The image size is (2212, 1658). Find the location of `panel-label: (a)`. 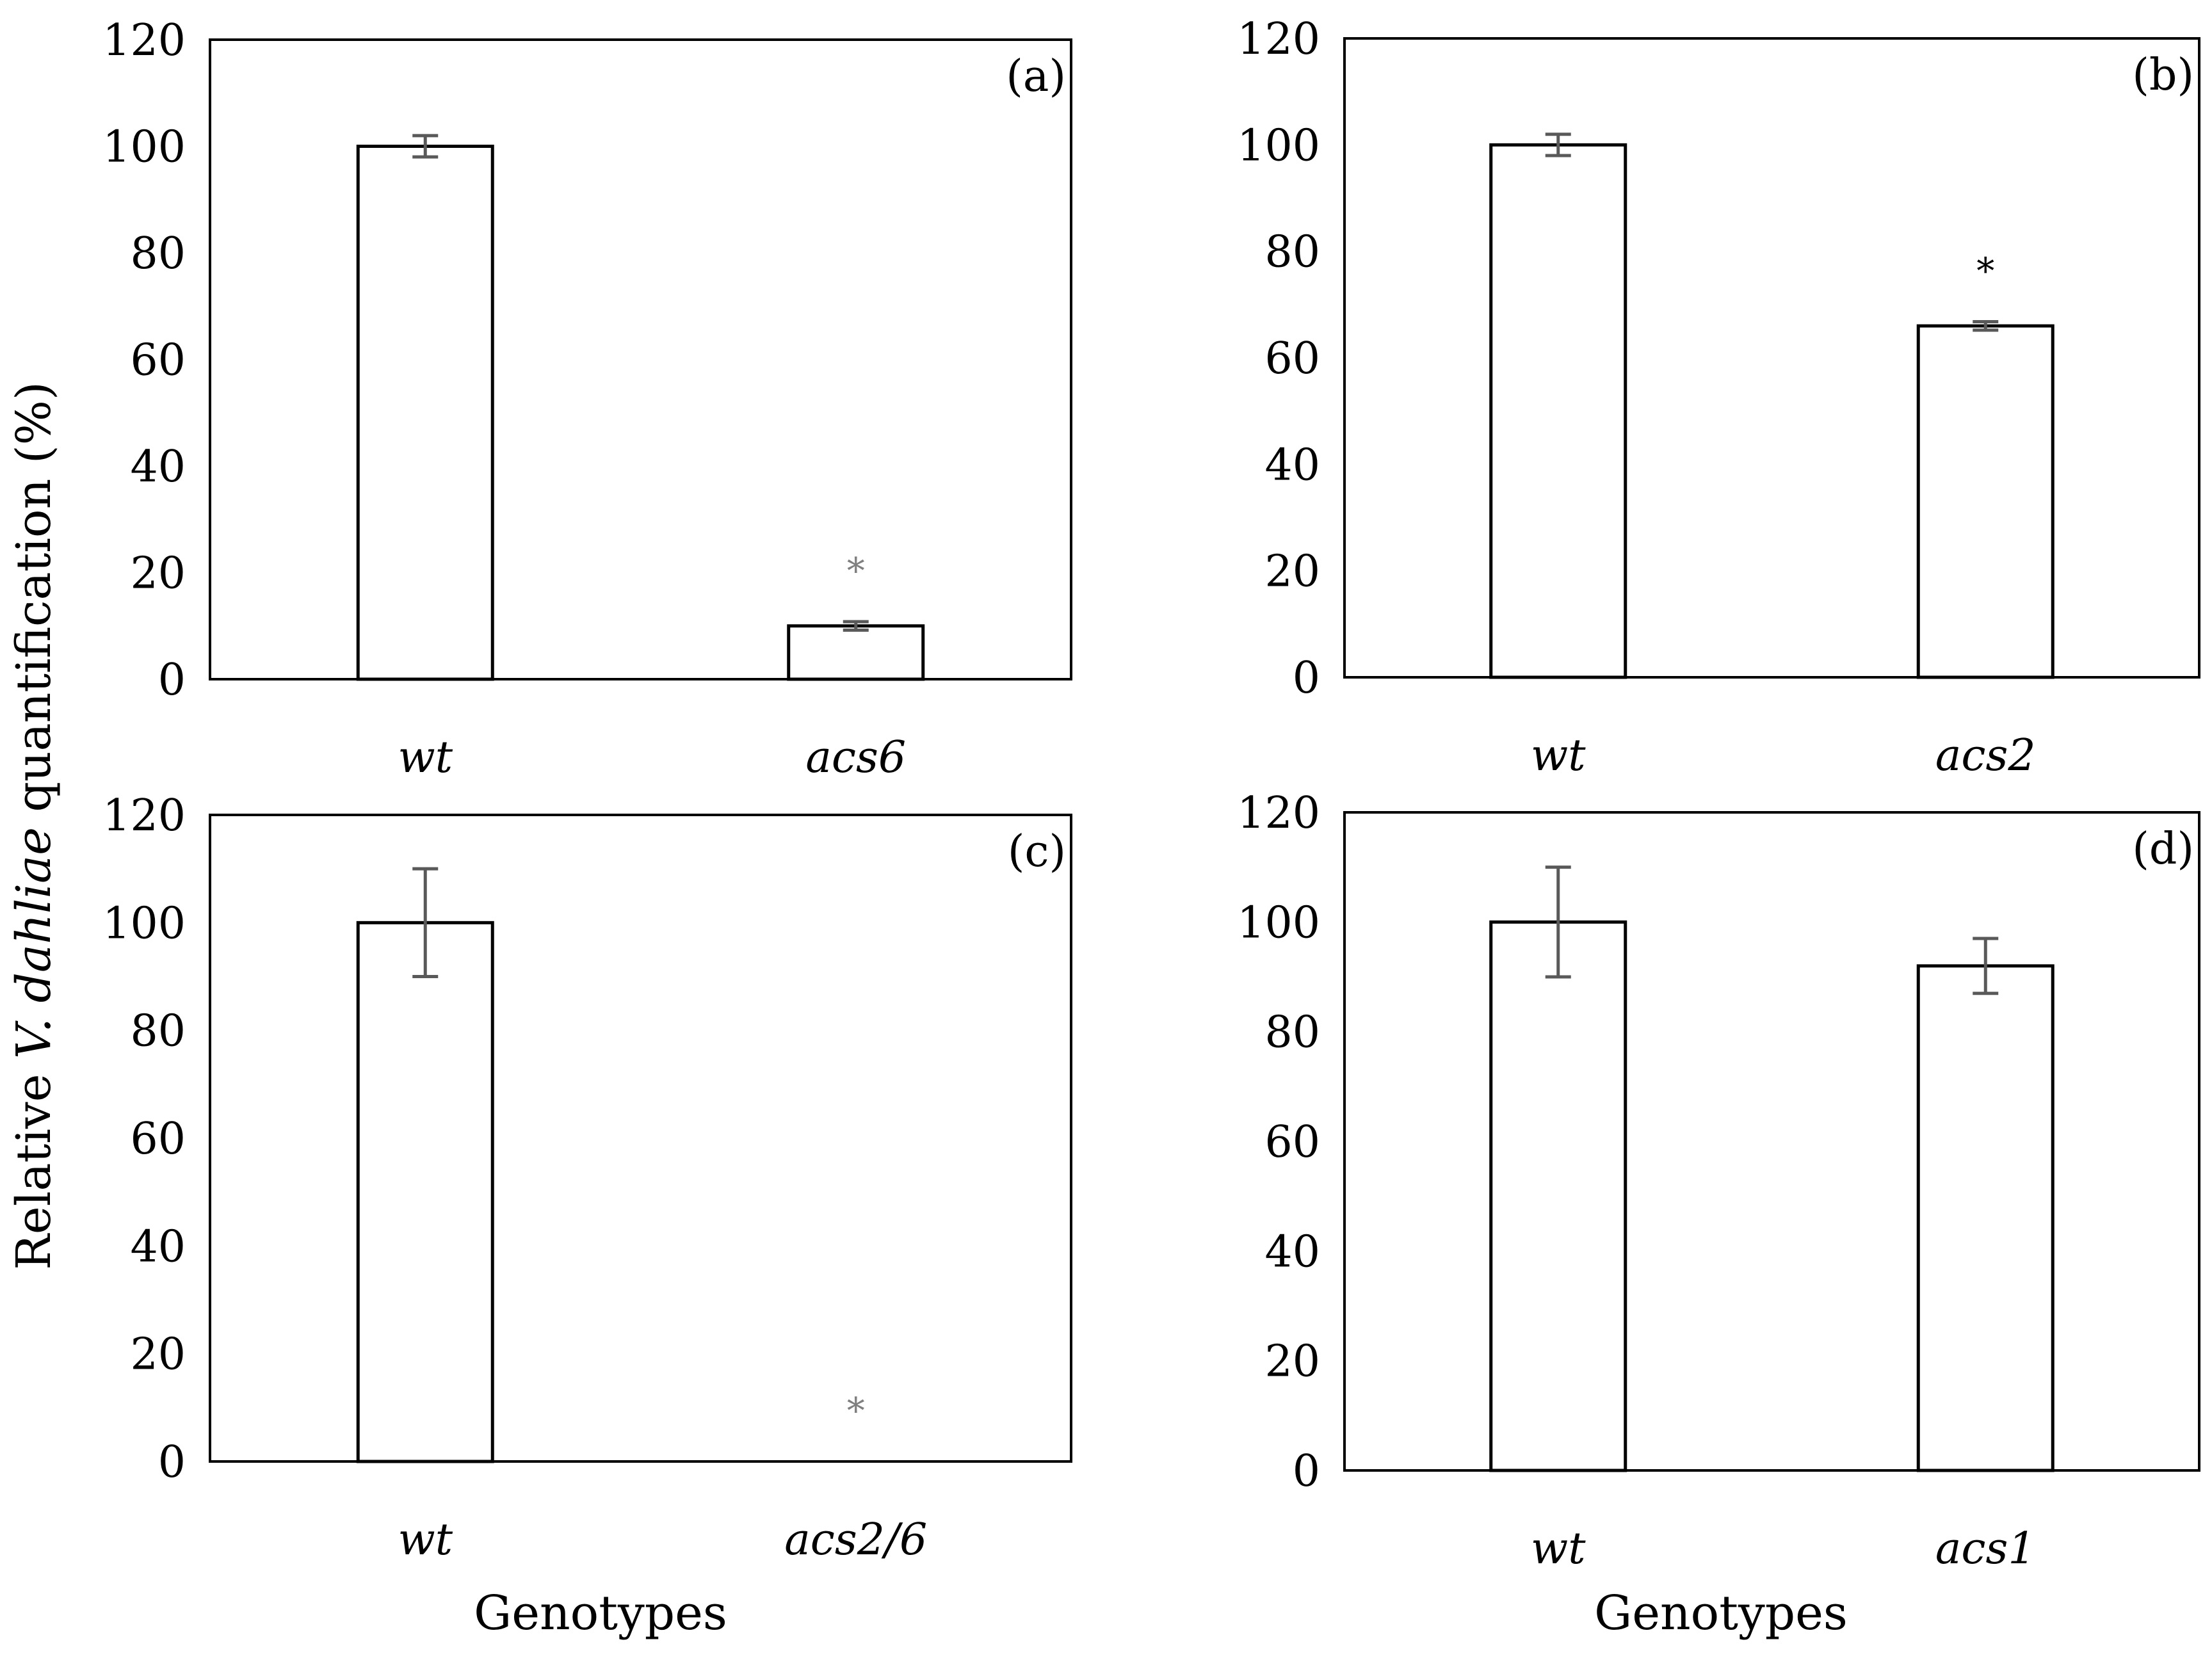

panel-label: (a) is located at coordinates (1036, 76).